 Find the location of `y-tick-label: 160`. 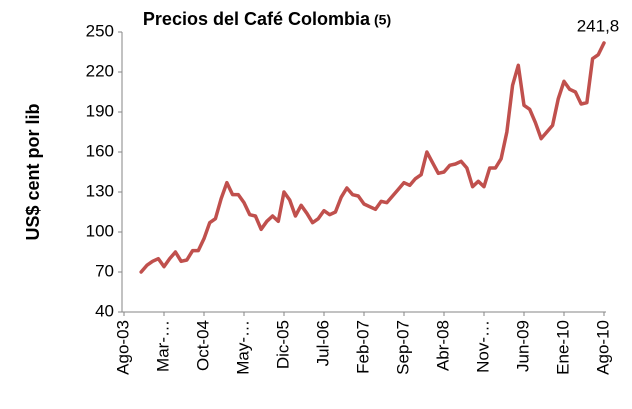

y-tick-label: 160 is located at coordinates (100, 150).